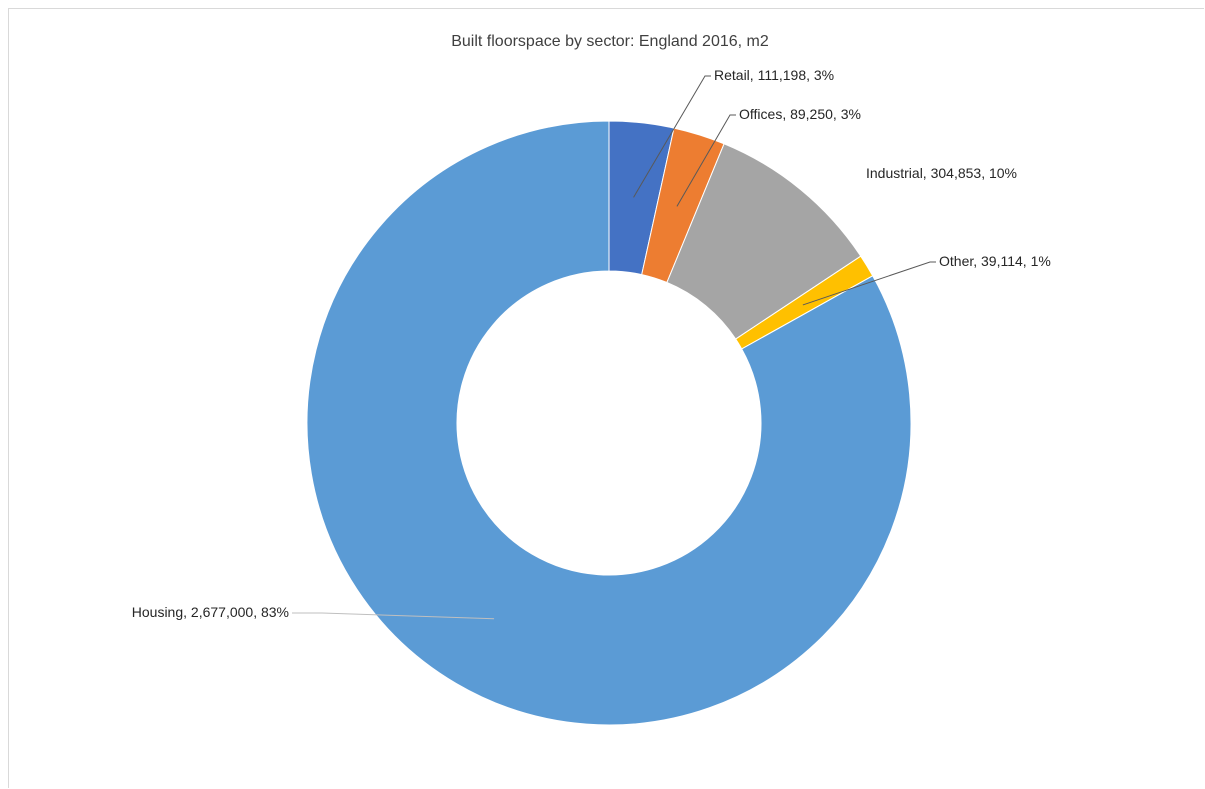 The height and width of the screenshot is (789, 1205). What do you see at coordinates (774, 75) in the screenshot?
I see `data-label-retail: Retail, 111,198, 3%` at bounding box center [774, 75].